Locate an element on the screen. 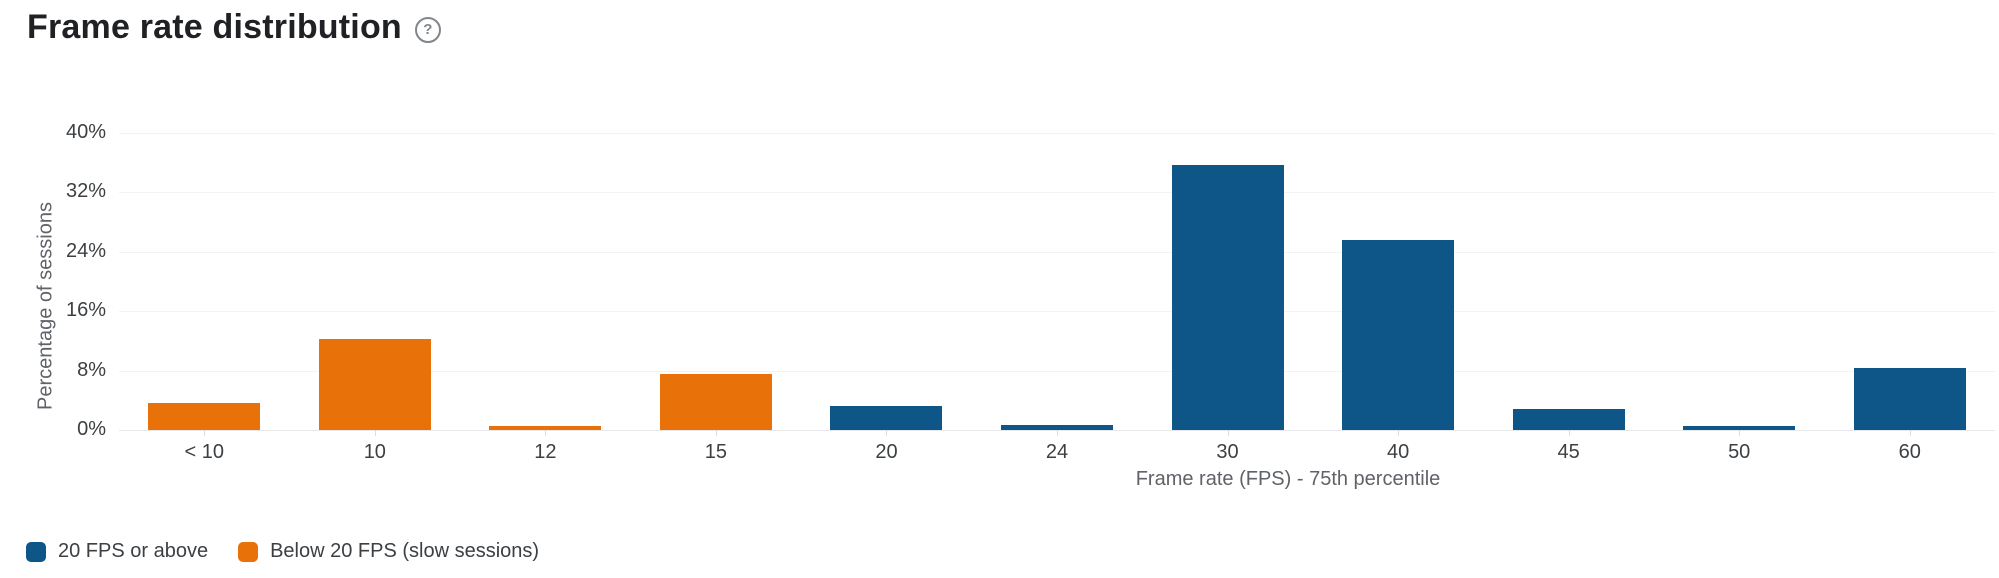  y-tick-label: 24% is located at coordinates (85, 250).